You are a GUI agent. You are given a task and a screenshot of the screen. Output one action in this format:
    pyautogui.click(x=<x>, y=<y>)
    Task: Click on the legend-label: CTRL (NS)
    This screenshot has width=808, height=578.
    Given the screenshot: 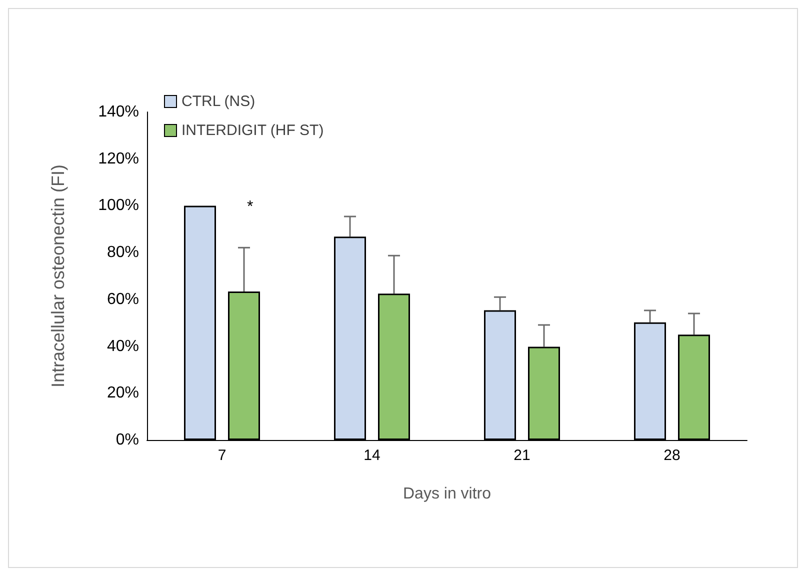 What is the action you would take?
    pyautogui.click(x=219, y=101)
    